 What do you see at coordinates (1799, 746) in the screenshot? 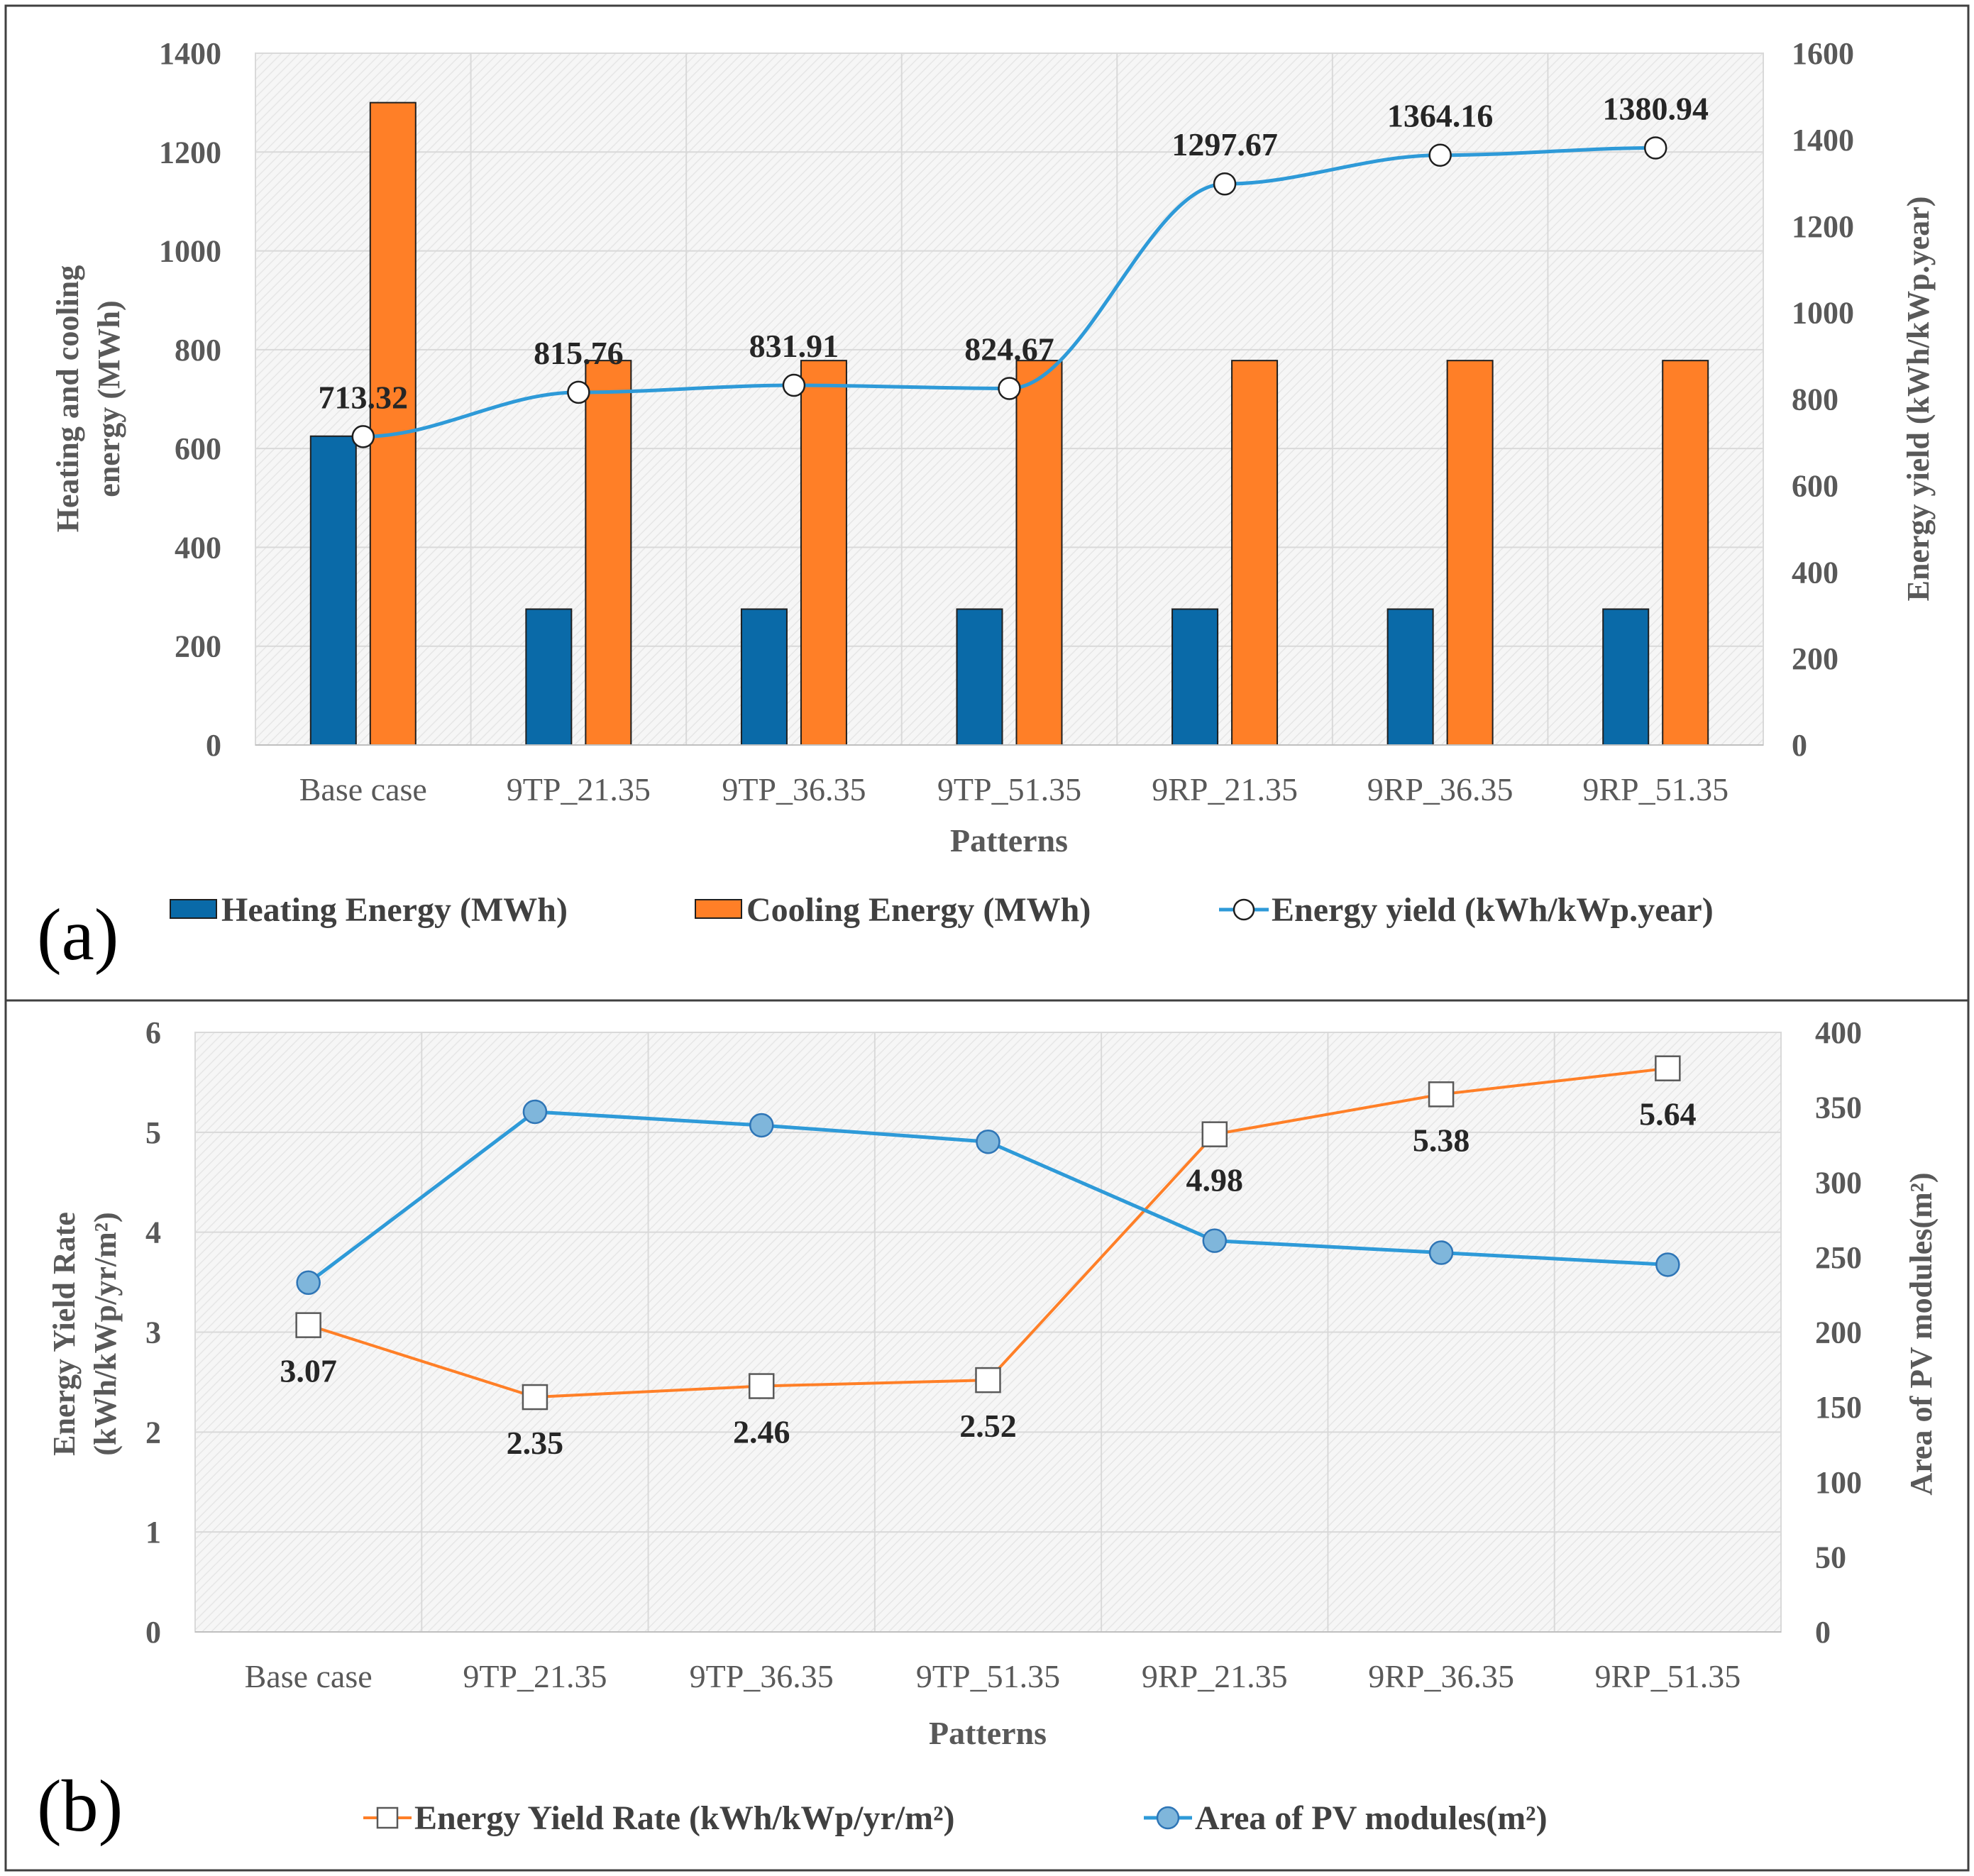
I see `right-tick-label: 0` at bounding box center [1799, 746].